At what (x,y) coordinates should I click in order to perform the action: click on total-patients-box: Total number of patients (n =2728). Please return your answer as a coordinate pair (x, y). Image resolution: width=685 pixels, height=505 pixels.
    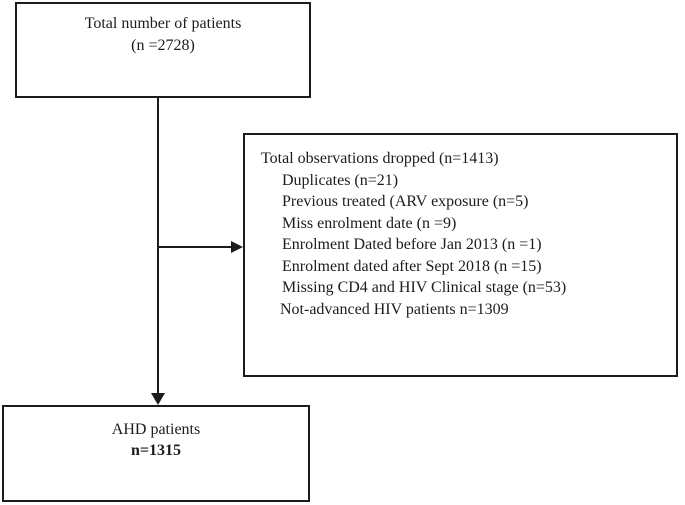
    Looking at the image, I should click on (163, 50).